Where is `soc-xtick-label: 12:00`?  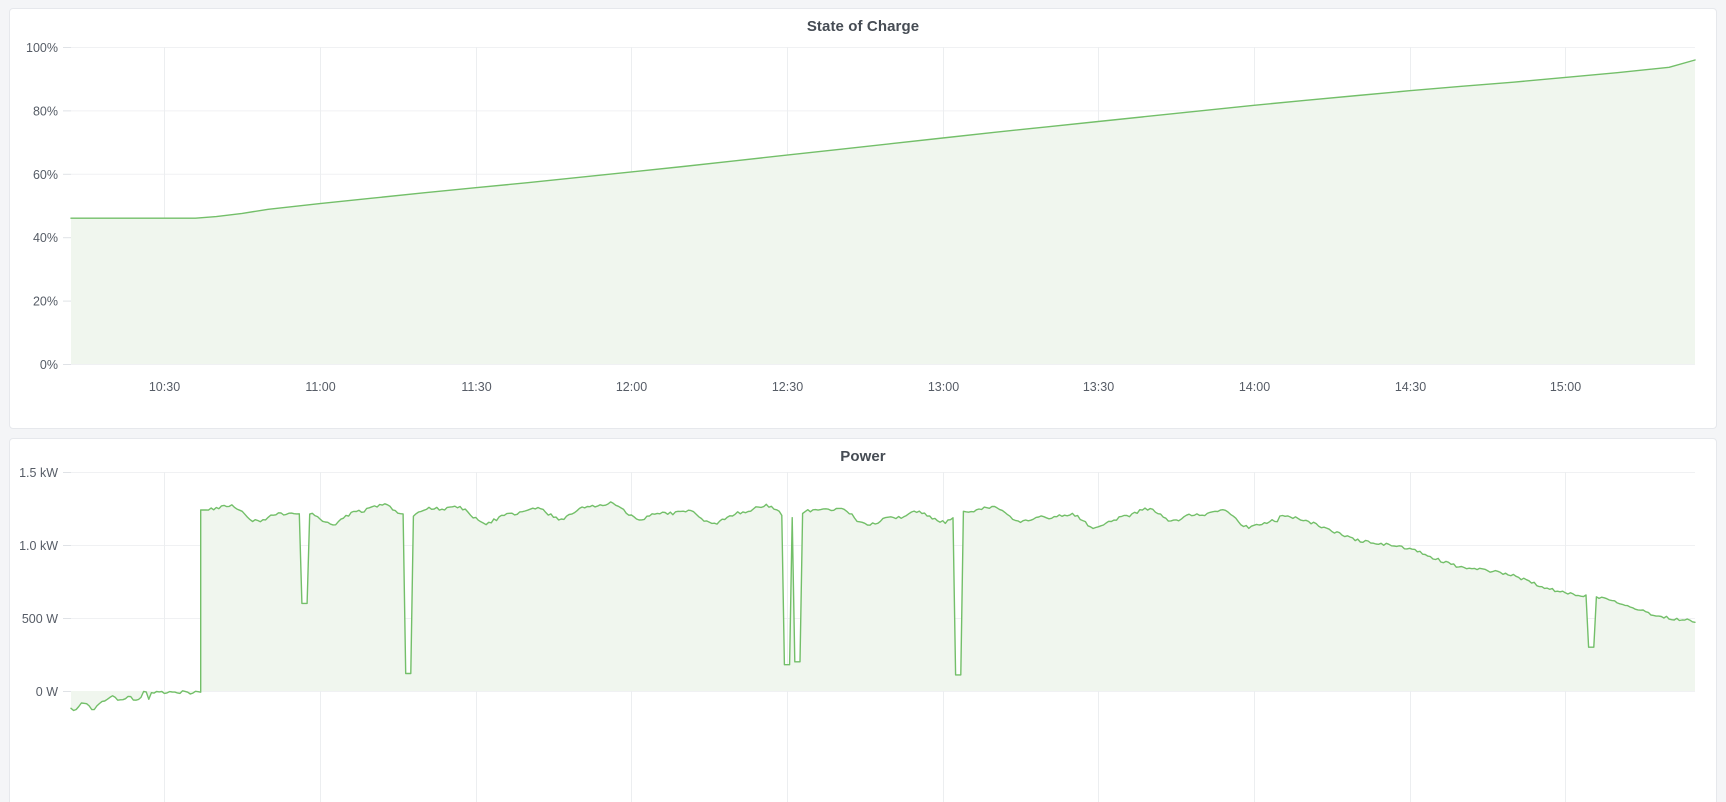
soc-xtick-label: 12:00 is located at coordinates (631, 387).